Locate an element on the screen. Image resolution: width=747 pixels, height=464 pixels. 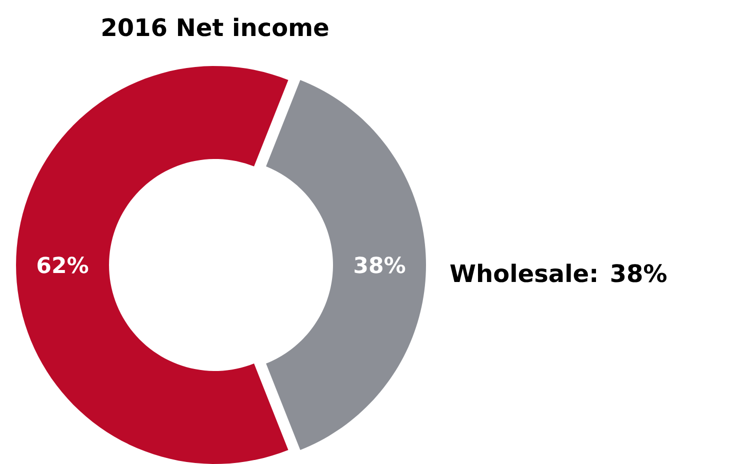
slice-label: Wholesale: 38% is located at coordinates (558, 273).